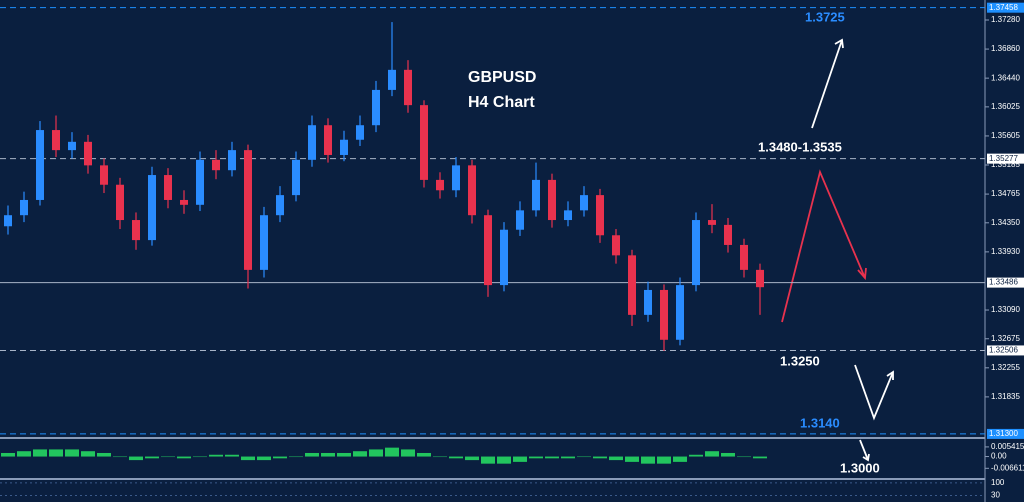 The width and height of the screenshot is (1024, 502). Describe the element at coordinates (1005, 164) in the screenshot. I see `y-tick-label: 1.35185` at that location.